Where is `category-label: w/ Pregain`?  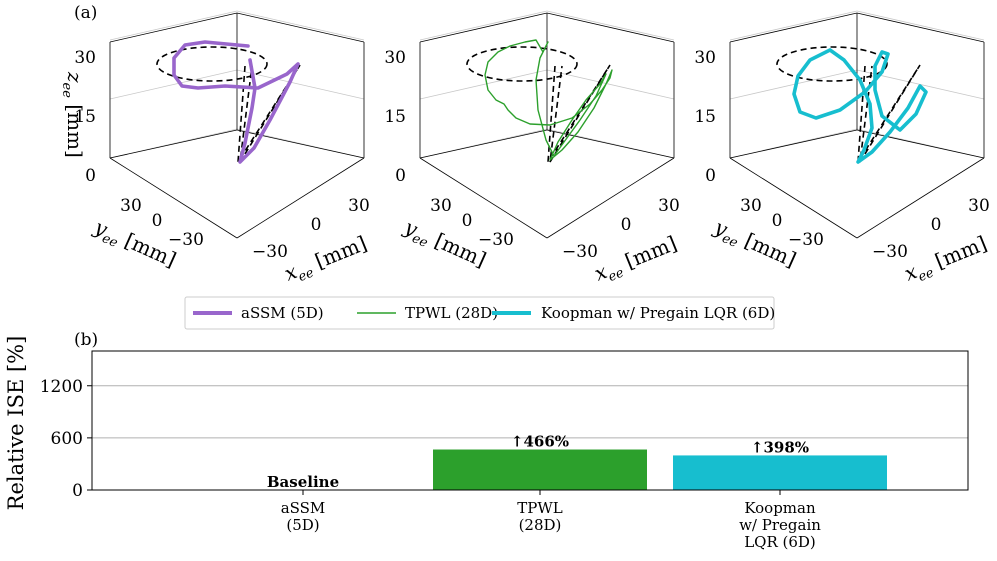
category-label: w/ Pregain is located at coordinates (780, 525).